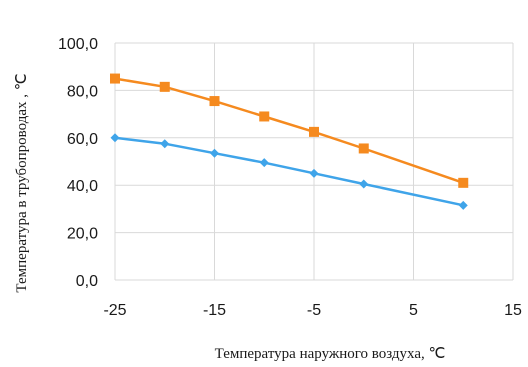 The height and width of the screenshot is (367, 528). I want to click on y-tick-label: 80,0, so click(82, 91).